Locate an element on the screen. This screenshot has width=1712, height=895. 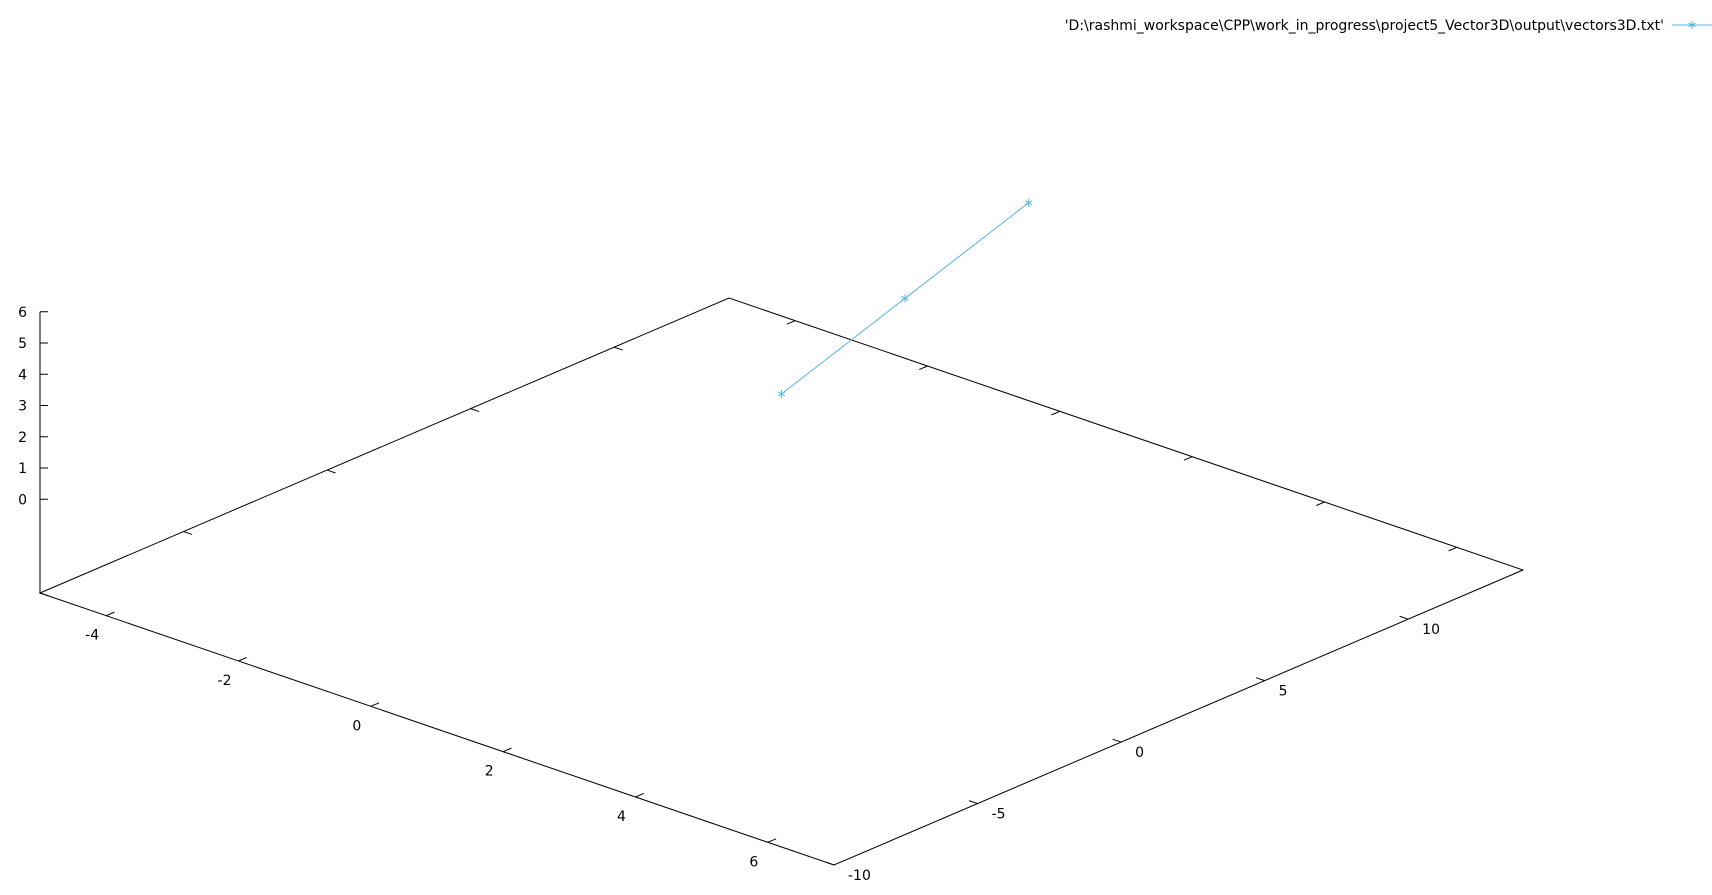
legend-marker is located at coordinates (1692, 25).